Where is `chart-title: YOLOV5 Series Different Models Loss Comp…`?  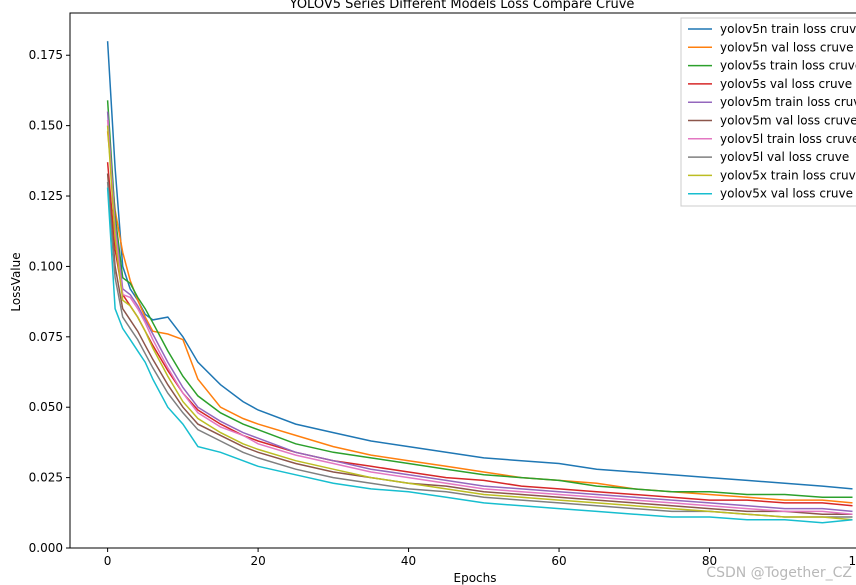 chart-title: YOLOV5 Series Different Models Loss Comp… is located at coordinates (462, 6).